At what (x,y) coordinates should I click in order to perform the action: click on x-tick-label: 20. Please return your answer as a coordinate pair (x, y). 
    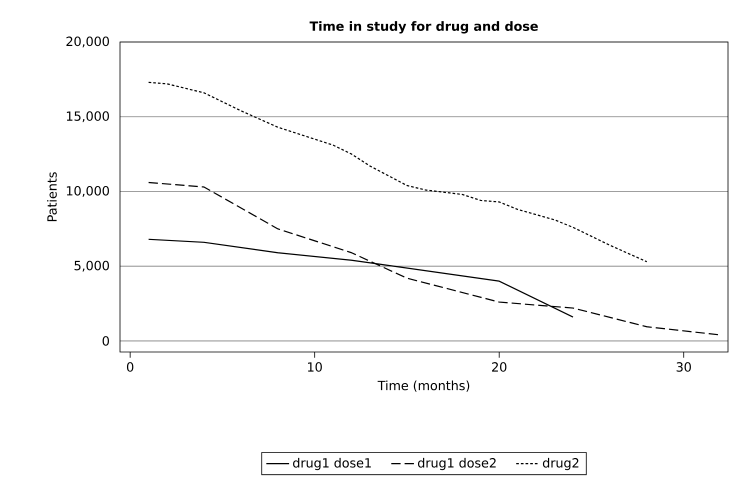
    Looking at the image, I should click on (499, 367).